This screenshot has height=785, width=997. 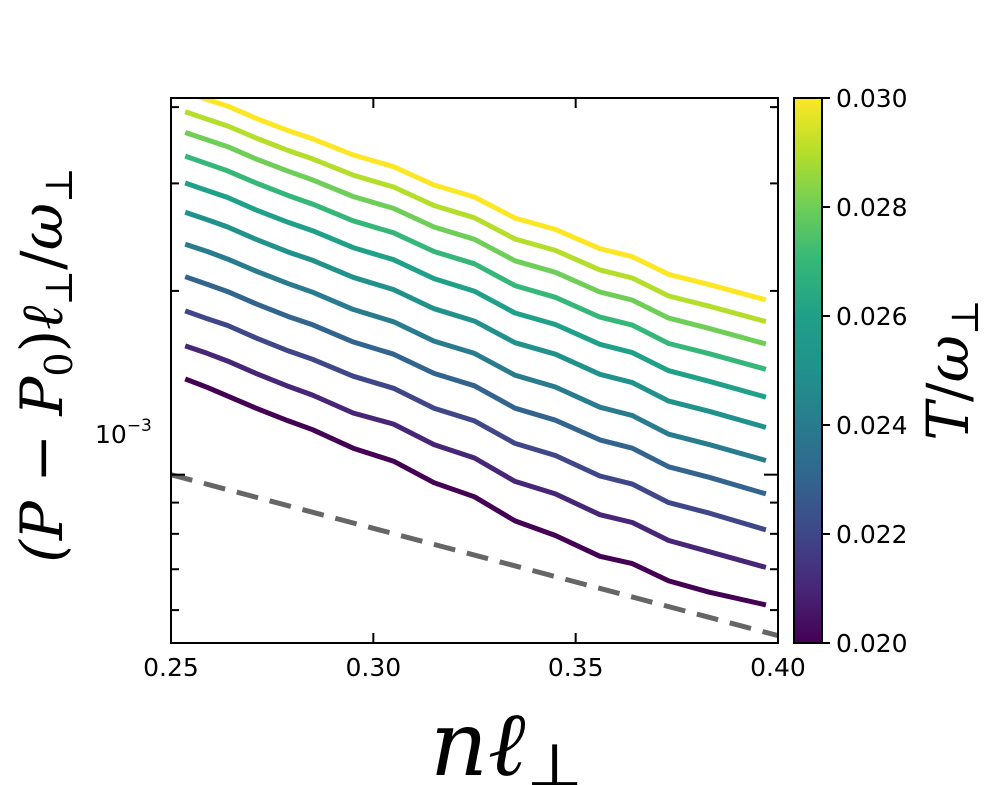 What do you see at coordinates (171, 667) in the screenshot?
I see `x-tick-label: 0.25` at bounding box center [171, 667].